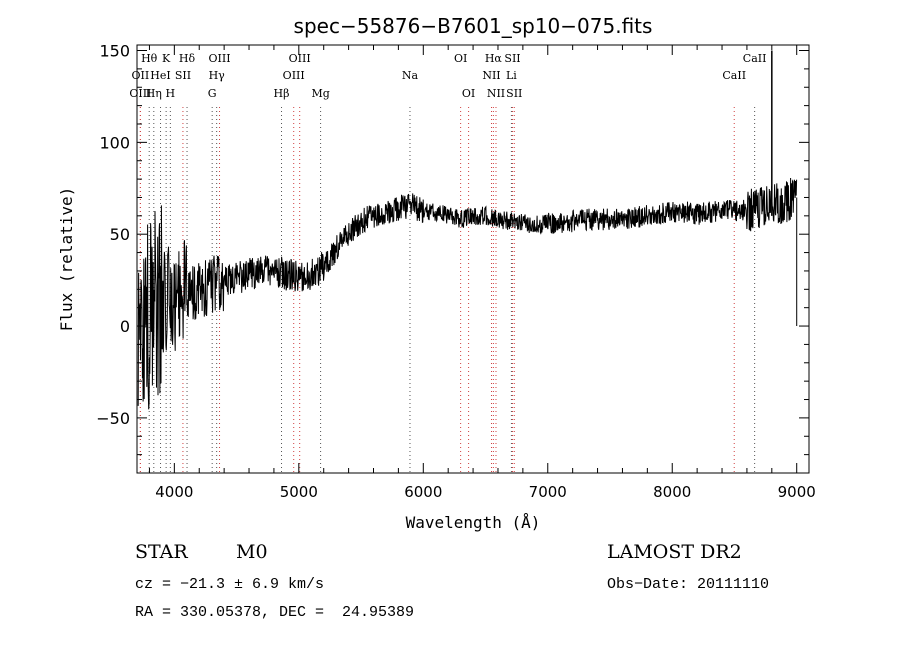 The image size is (900, 650). I want to click on chart-title: spec−55876−B7601_sp10−075.fits, so click(473, 26).